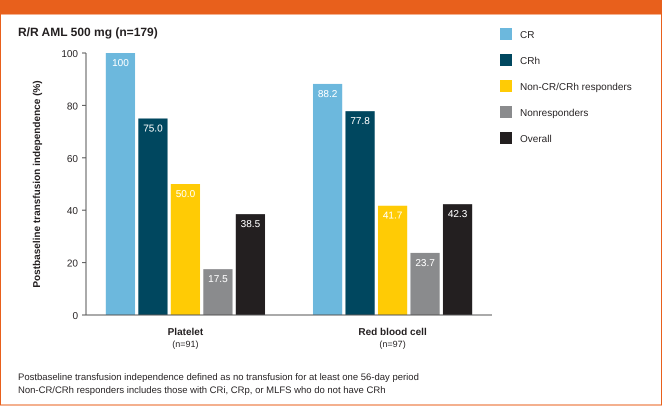 The image size is (662, 406). I want to click on y-tick-label: 60, so click(72, 159).